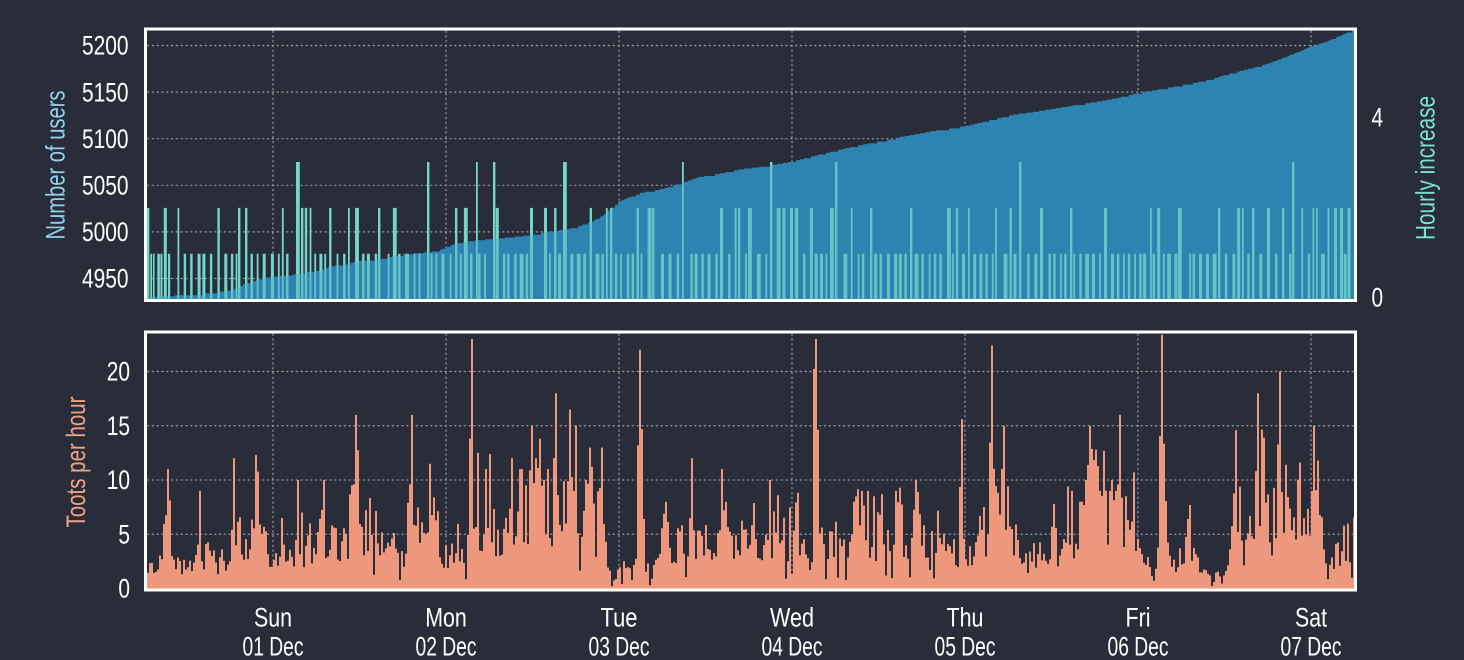  I want to click on svg-text: Mon, so click(446, 618).